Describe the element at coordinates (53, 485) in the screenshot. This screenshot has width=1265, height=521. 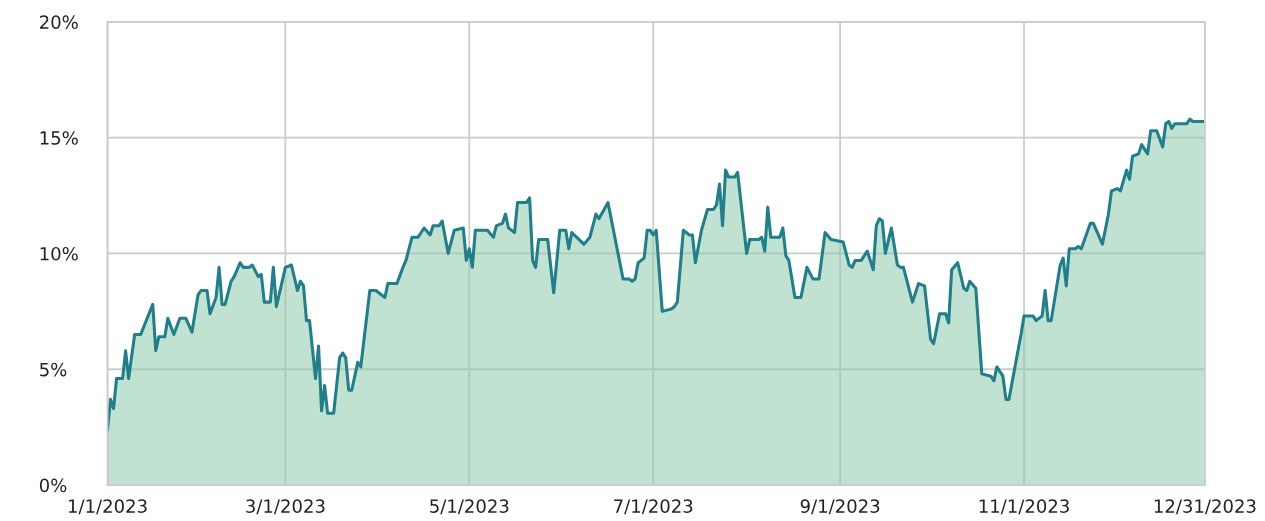
I see `y-tick-label: 0%` at that location.